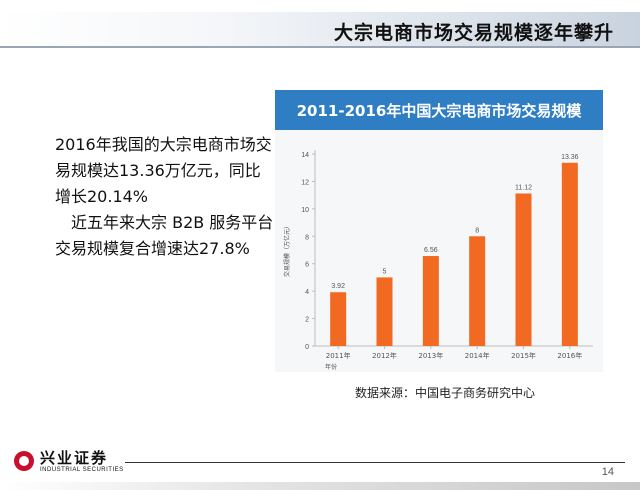 The width and height of the screenshot is (640, 490). I want to click on y-axis-label: 交易规模（万亿元）, so click(287, 250).